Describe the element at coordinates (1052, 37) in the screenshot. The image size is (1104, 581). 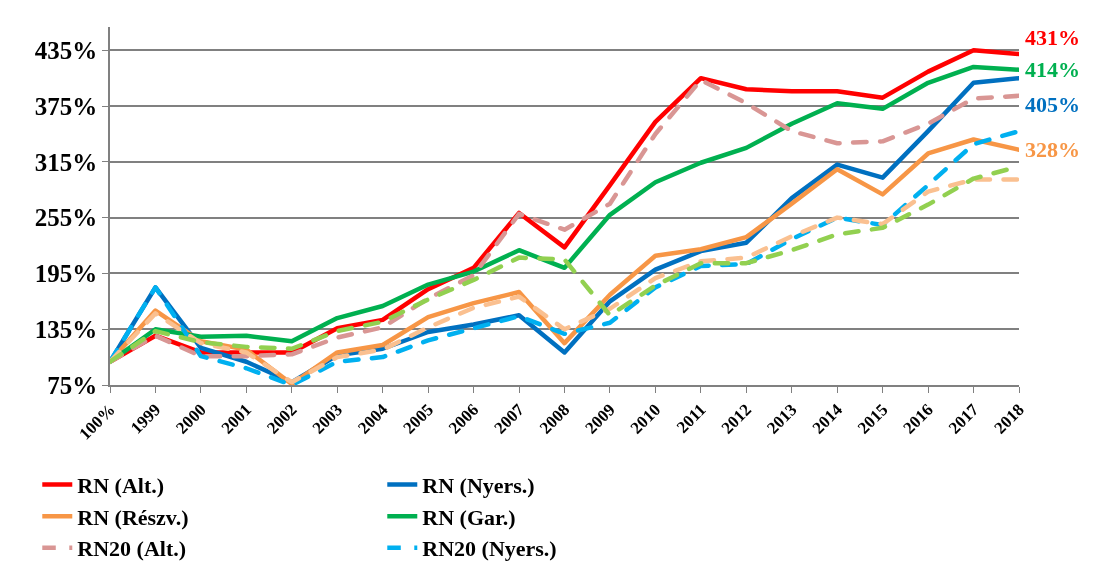
I see `annotation: 431%` at that location.